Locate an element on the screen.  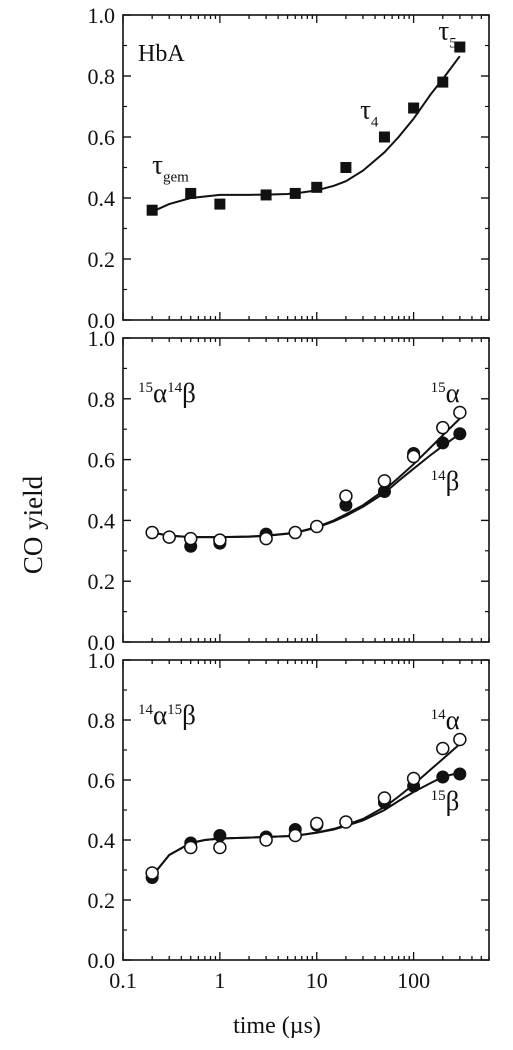
curve-annotation: τ4 is located at coordinates (369, 113).